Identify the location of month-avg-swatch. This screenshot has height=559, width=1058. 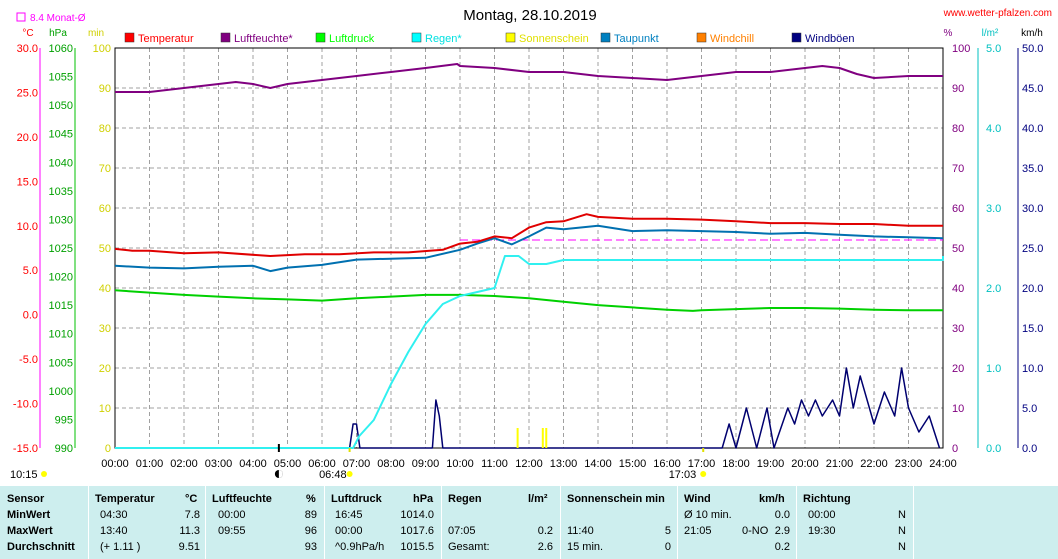
(21, 17).